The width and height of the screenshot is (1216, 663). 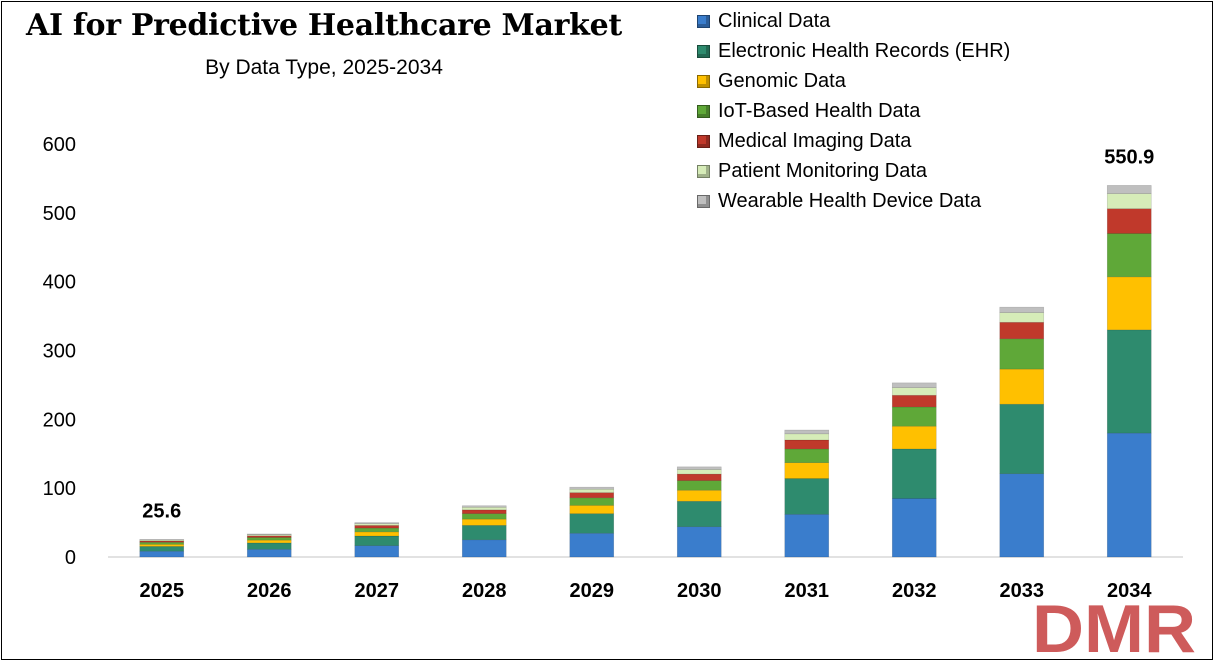 What do you see at coordinates (59, 420) in the screenshot?
I see `y-tick-label: 200` at bounding box center [59, 420].